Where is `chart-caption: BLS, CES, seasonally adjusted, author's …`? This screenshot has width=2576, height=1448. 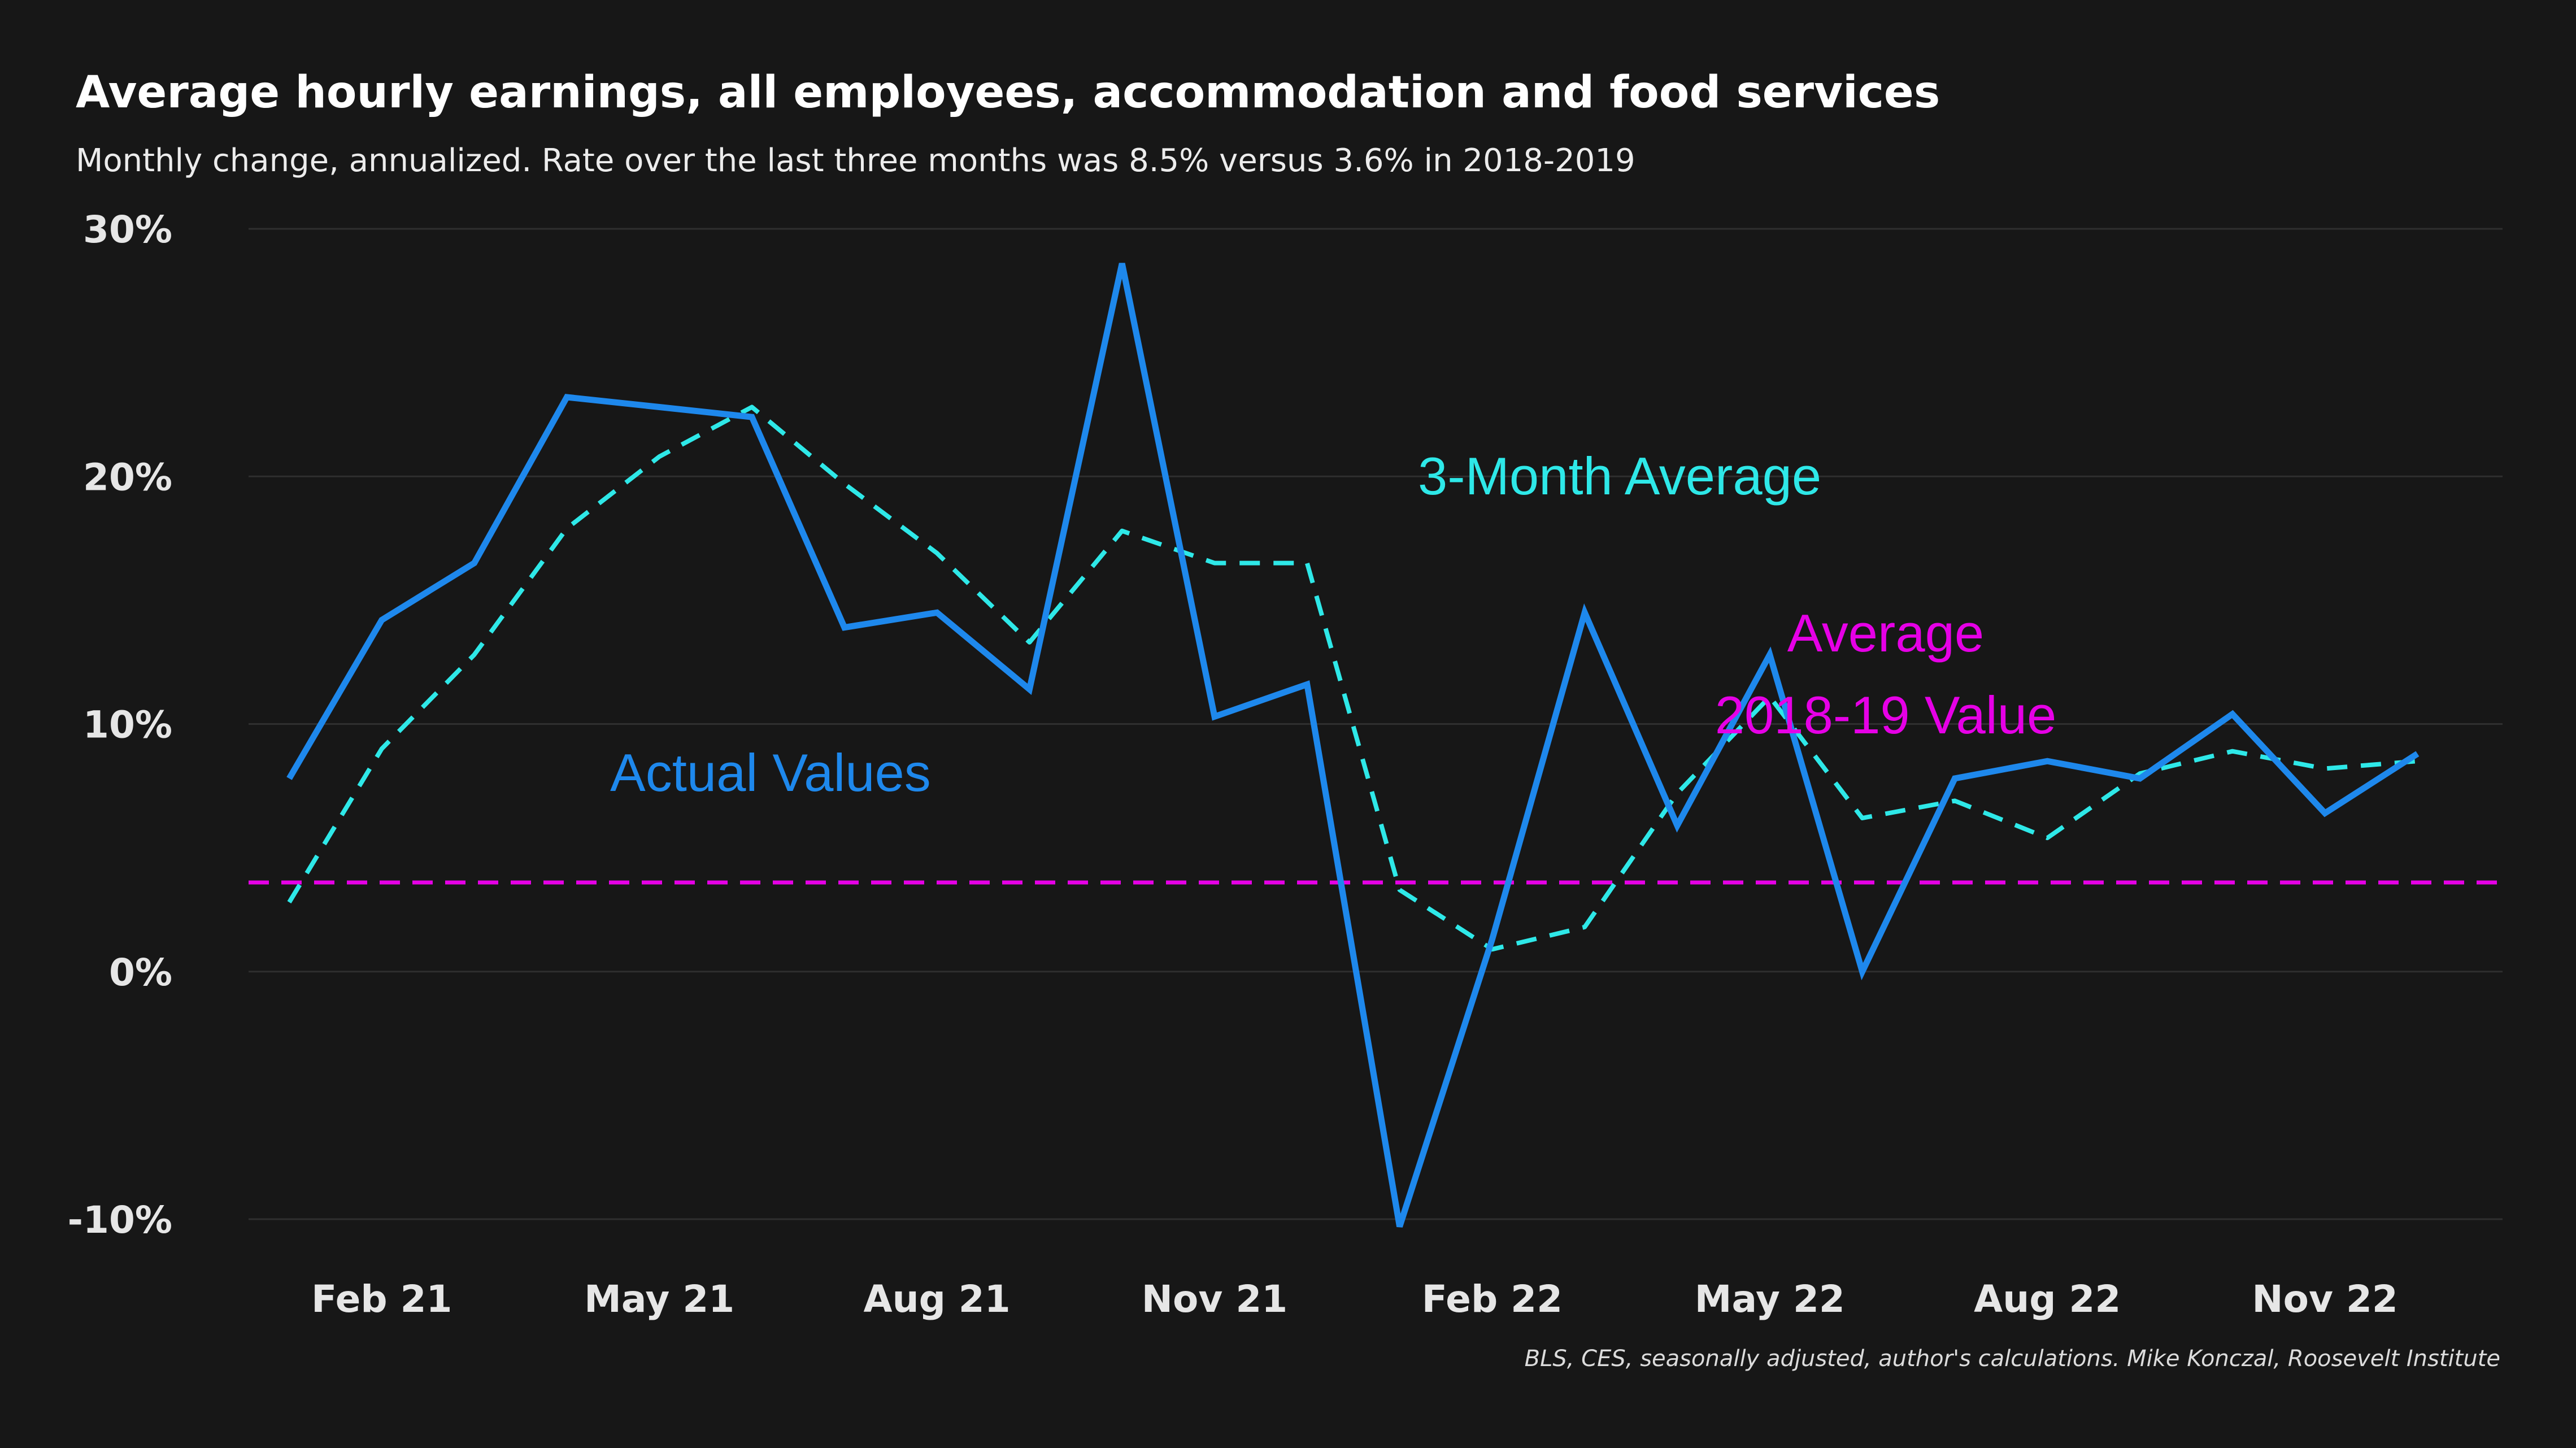
chart-caption: BLS, CES, seasonally adjusted, author's … is located at coordinates (2012, 1359).